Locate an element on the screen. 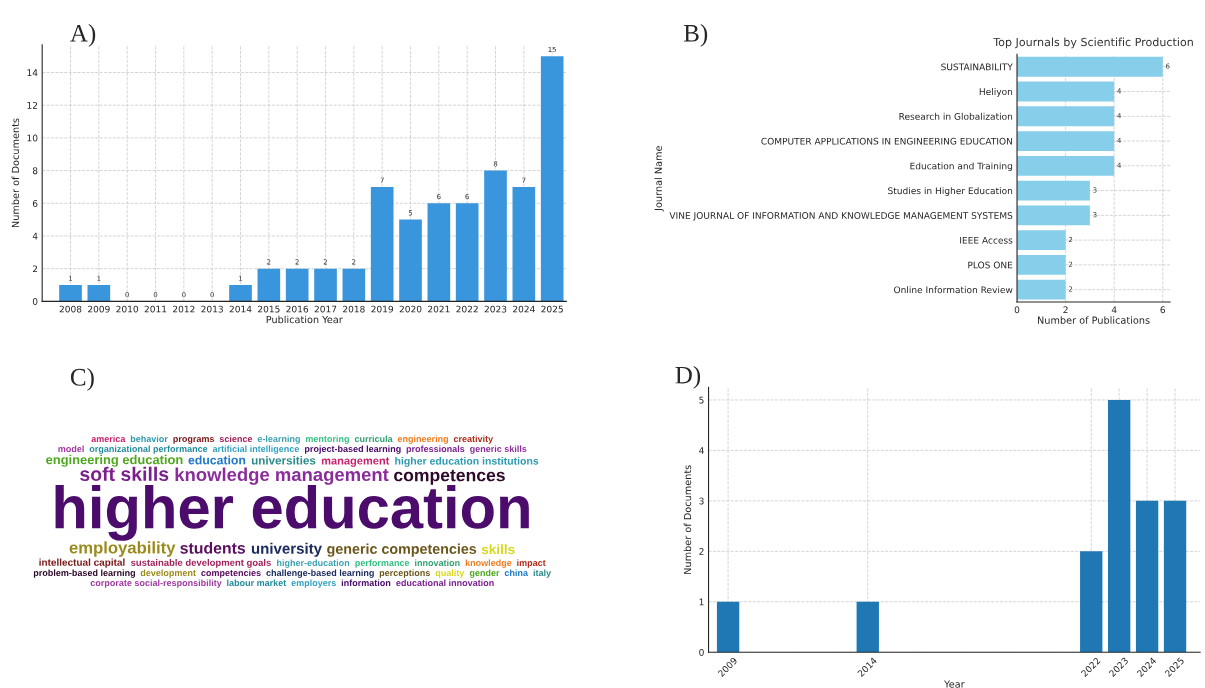 The height and width of the screenshot is (688, 1205). y-tick-label: Education and Training is located at coordinates (961, 167).